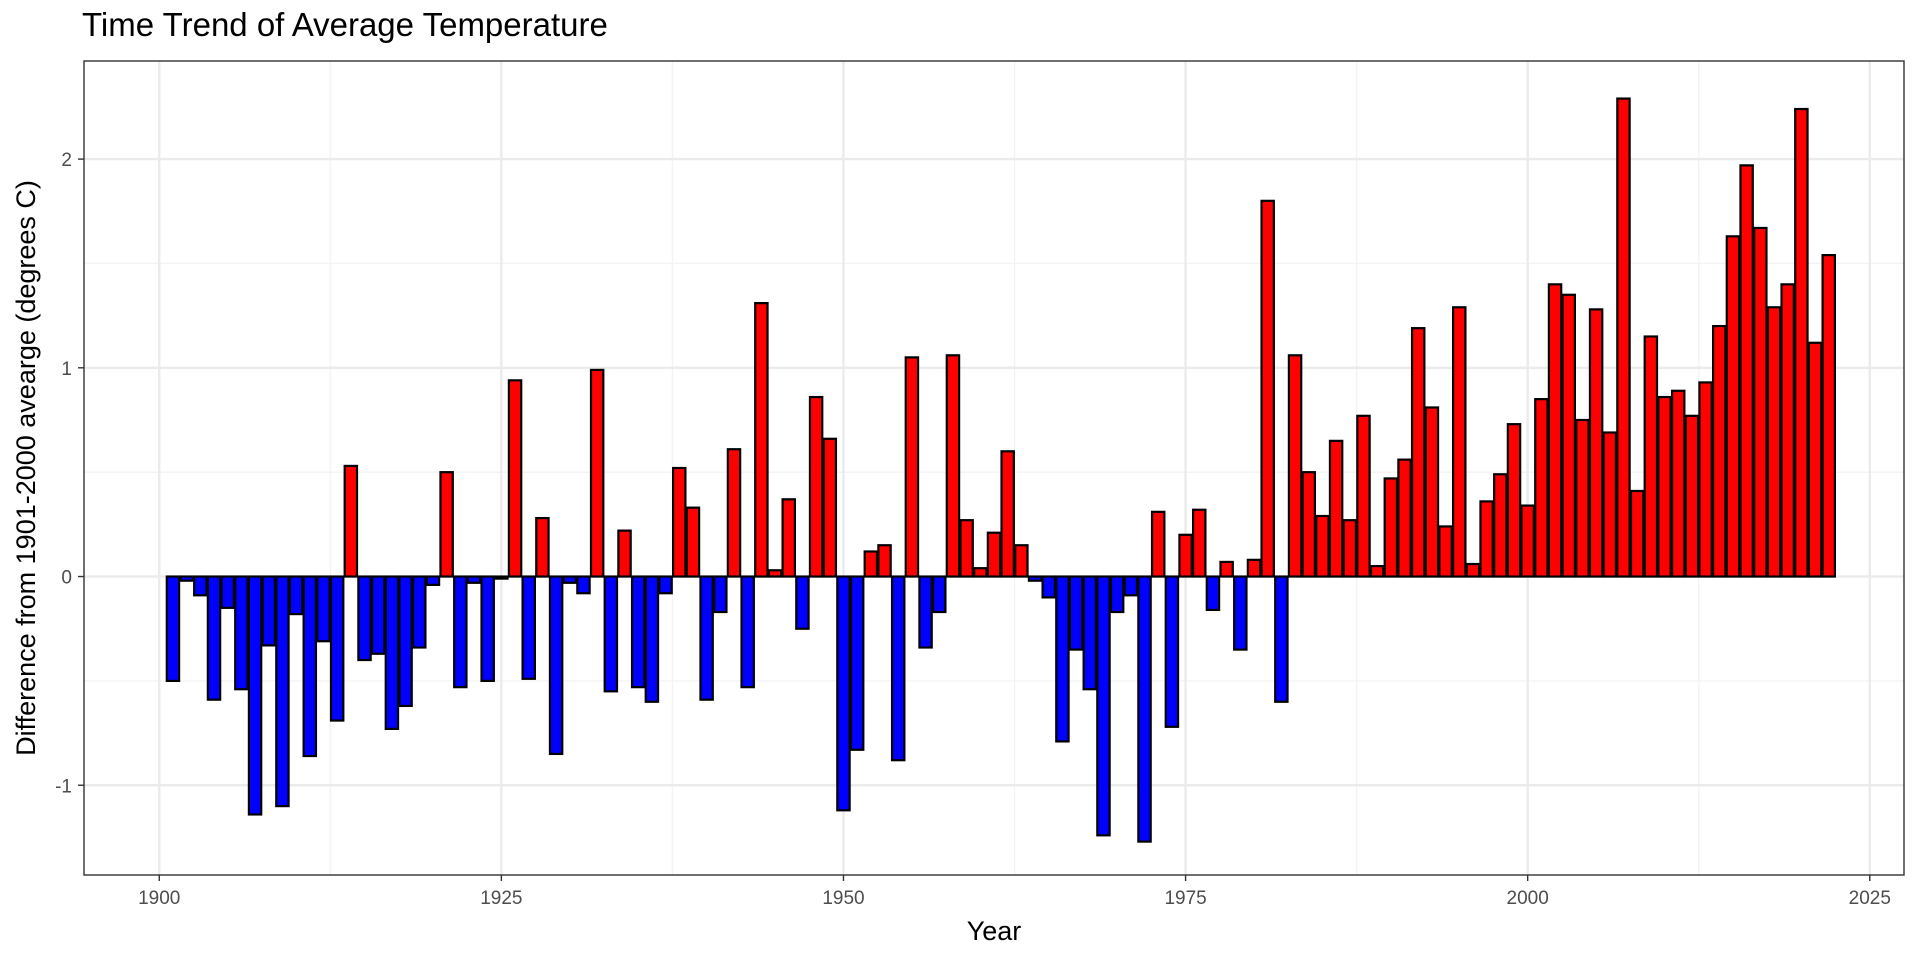 This screenshot has width=1920, height=960. What do you see at coordinates (570, 579) in the screenshot?
I see `bar-1930` at bounding box center [570, 579].